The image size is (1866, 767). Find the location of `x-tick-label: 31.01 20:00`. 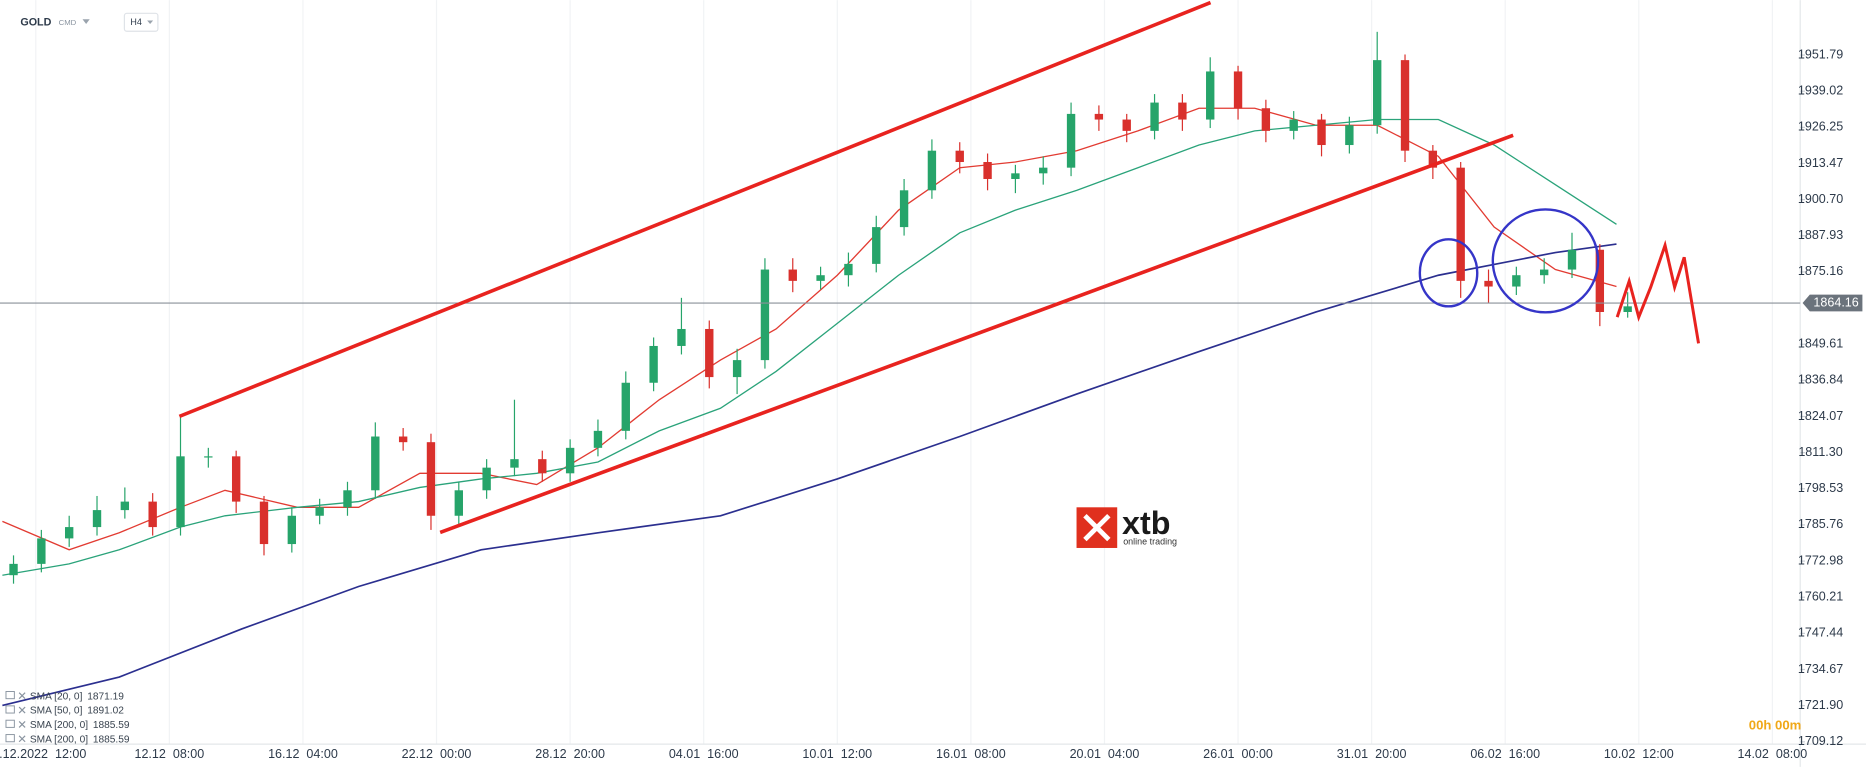

x-tick-label: 31.01 20:00 is located at coordinates (1372, 754).